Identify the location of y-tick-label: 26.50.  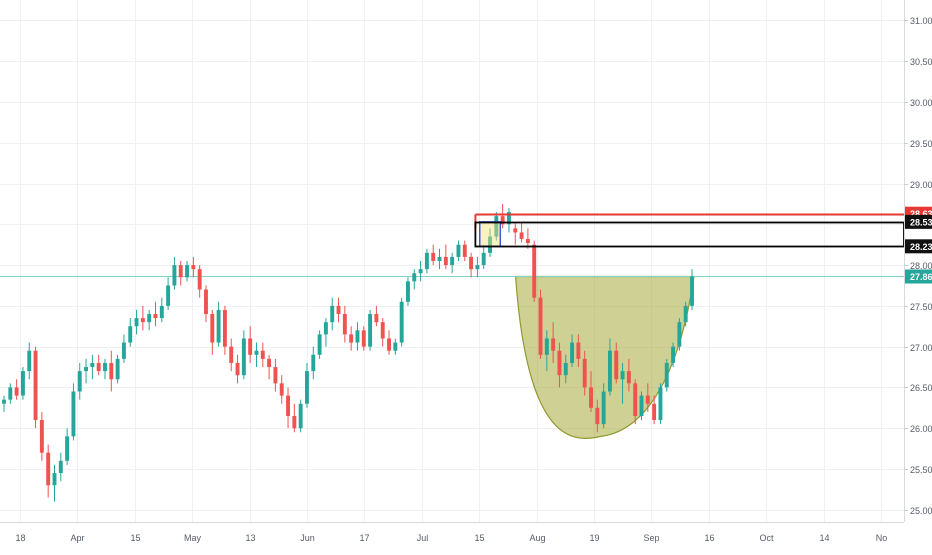
(921, 388).